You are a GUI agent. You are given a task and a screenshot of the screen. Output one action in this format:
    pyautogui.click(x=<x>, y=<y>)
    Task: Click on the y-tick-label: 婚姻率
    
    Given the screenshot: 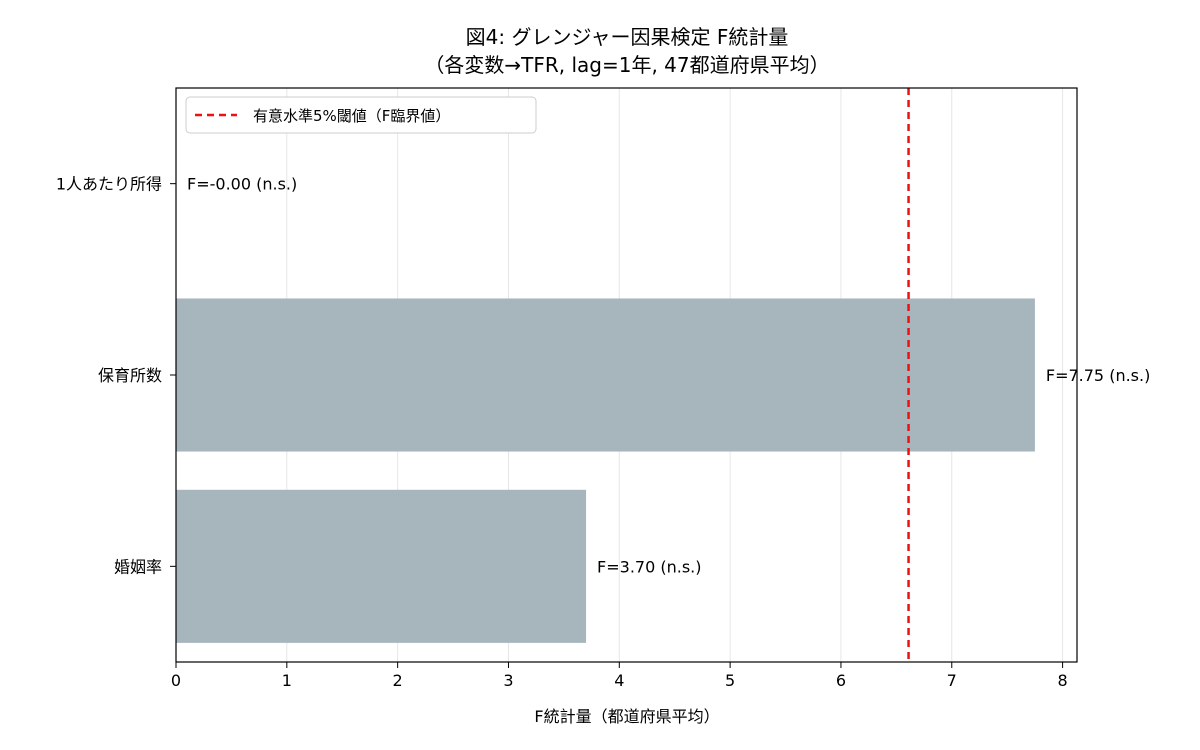 What is the action you would take?
    pyautogui.click(x=138, y=566)
    